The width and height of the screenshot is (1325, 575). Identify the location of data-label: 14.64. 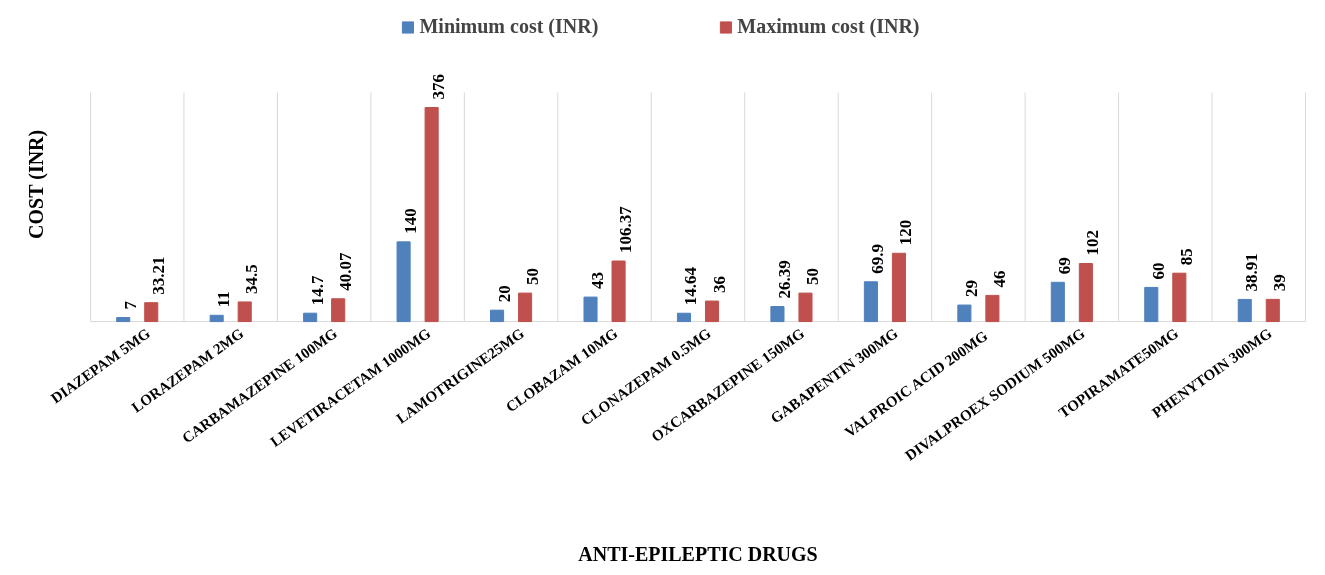
(691, 286).